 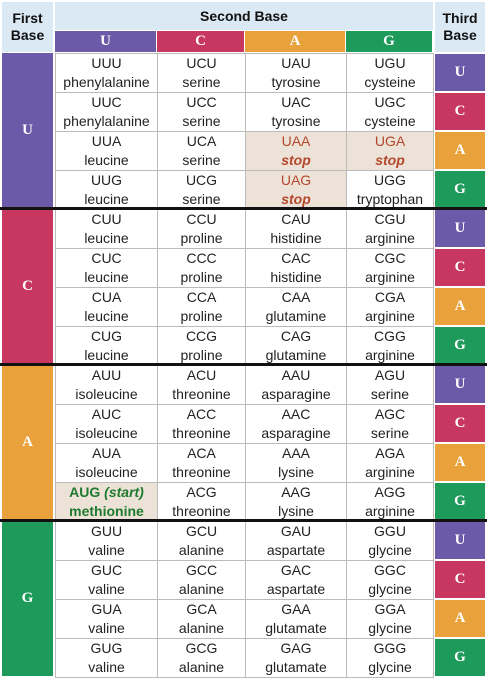 I want to click on amino-acid-line: lysine, so click(x=296, y=511).